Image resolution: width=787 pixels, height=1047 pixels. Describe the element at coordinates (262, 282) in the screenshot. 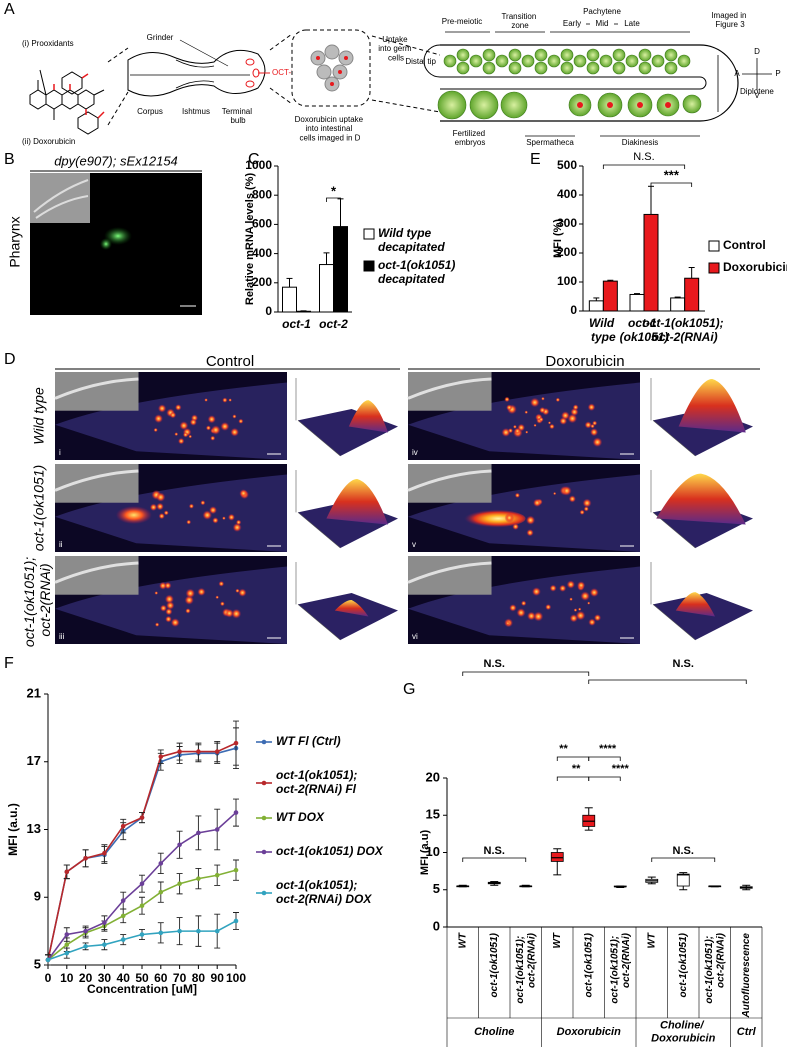

I see `y-tick-label: 200` at that location.